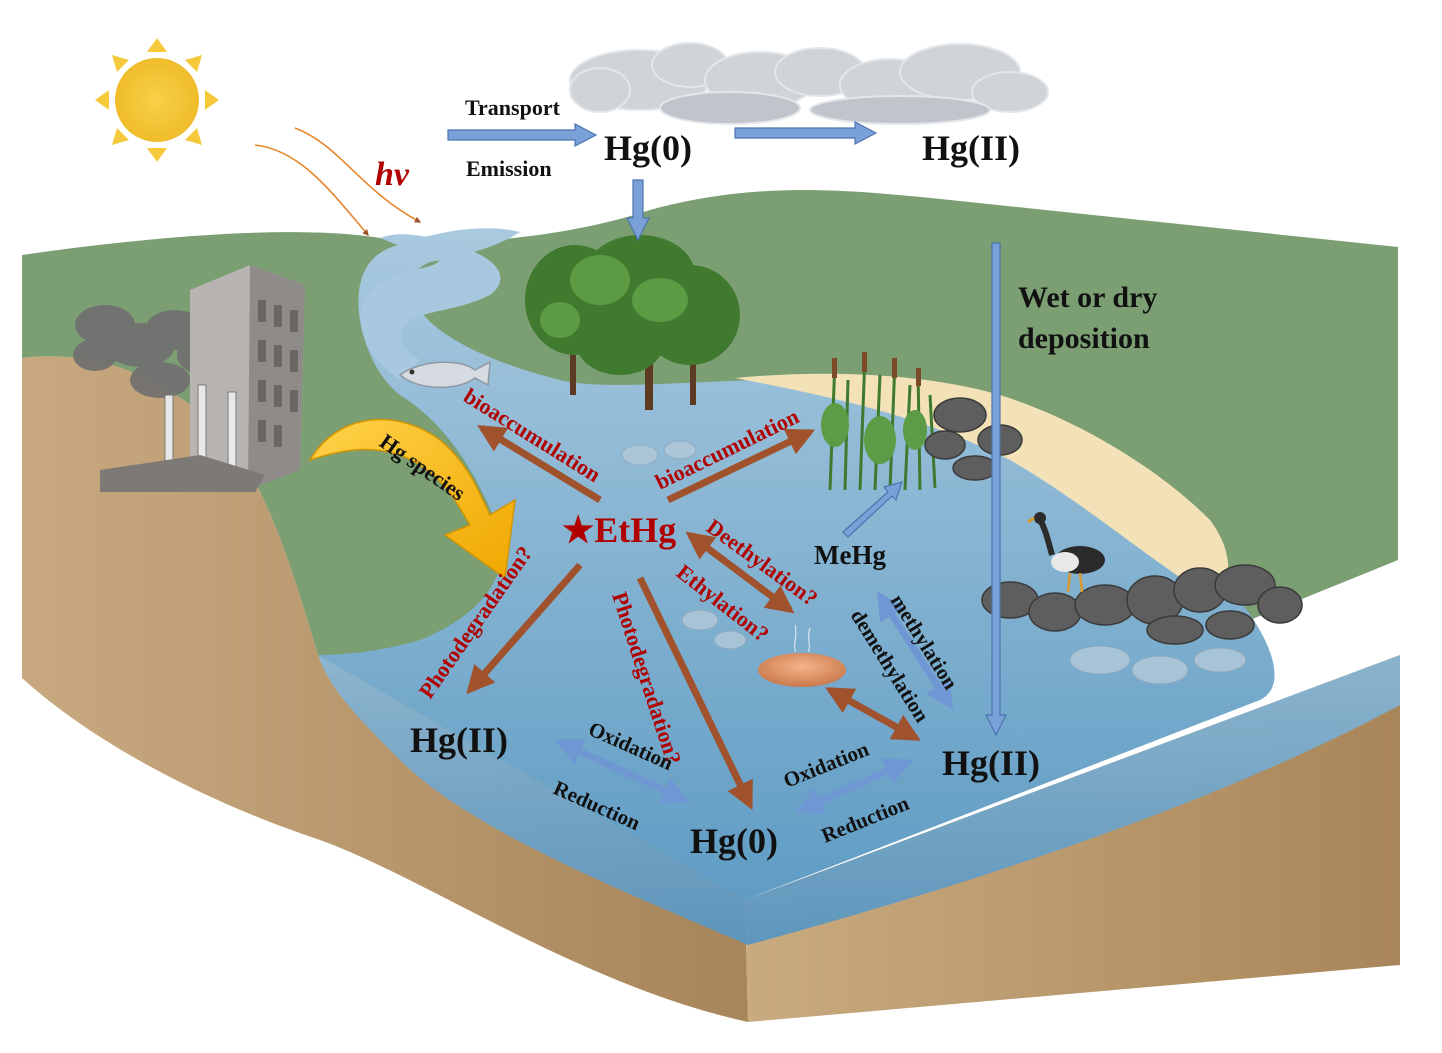 This screenshot has width=1442, height=1053. Describe the element at coordinates (648, 148) in the screenshot. I see `hg0-air-label: Hg(0)` at that location.